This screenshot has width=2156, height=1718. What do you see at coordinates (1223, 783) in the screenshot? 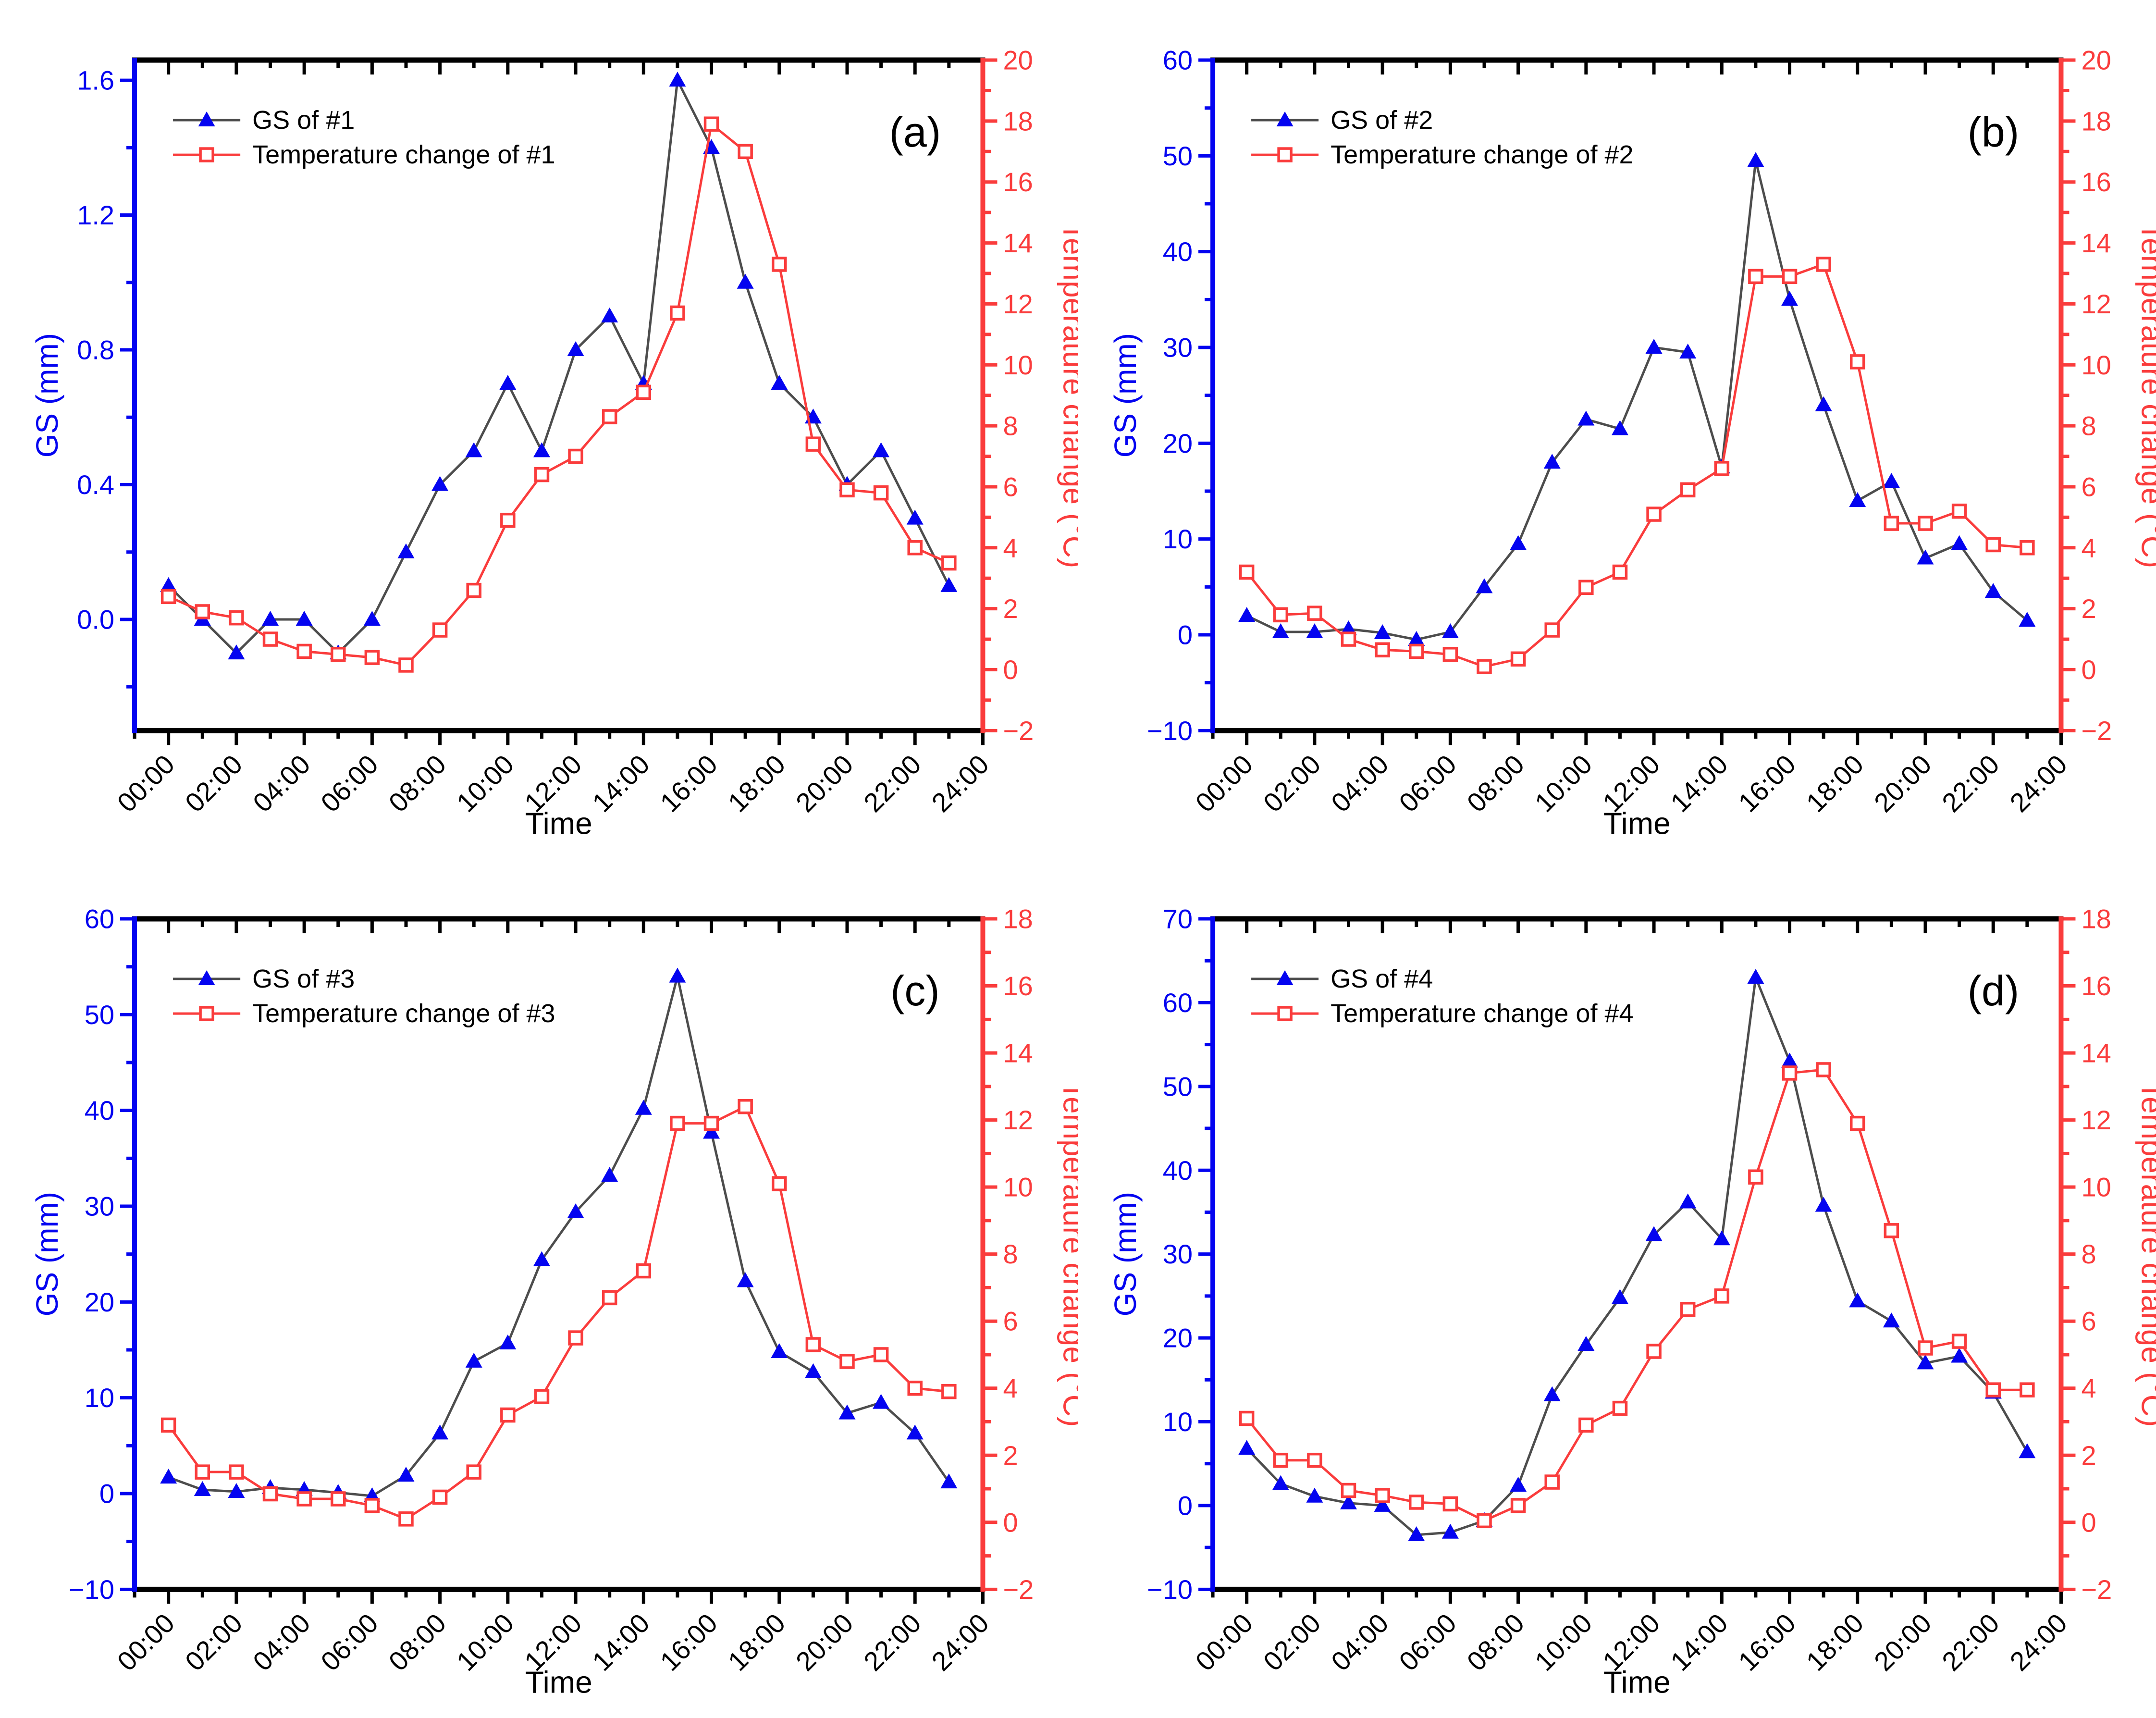
I see `x-tick-label: 00:00` at bounding box center [1223, 783].